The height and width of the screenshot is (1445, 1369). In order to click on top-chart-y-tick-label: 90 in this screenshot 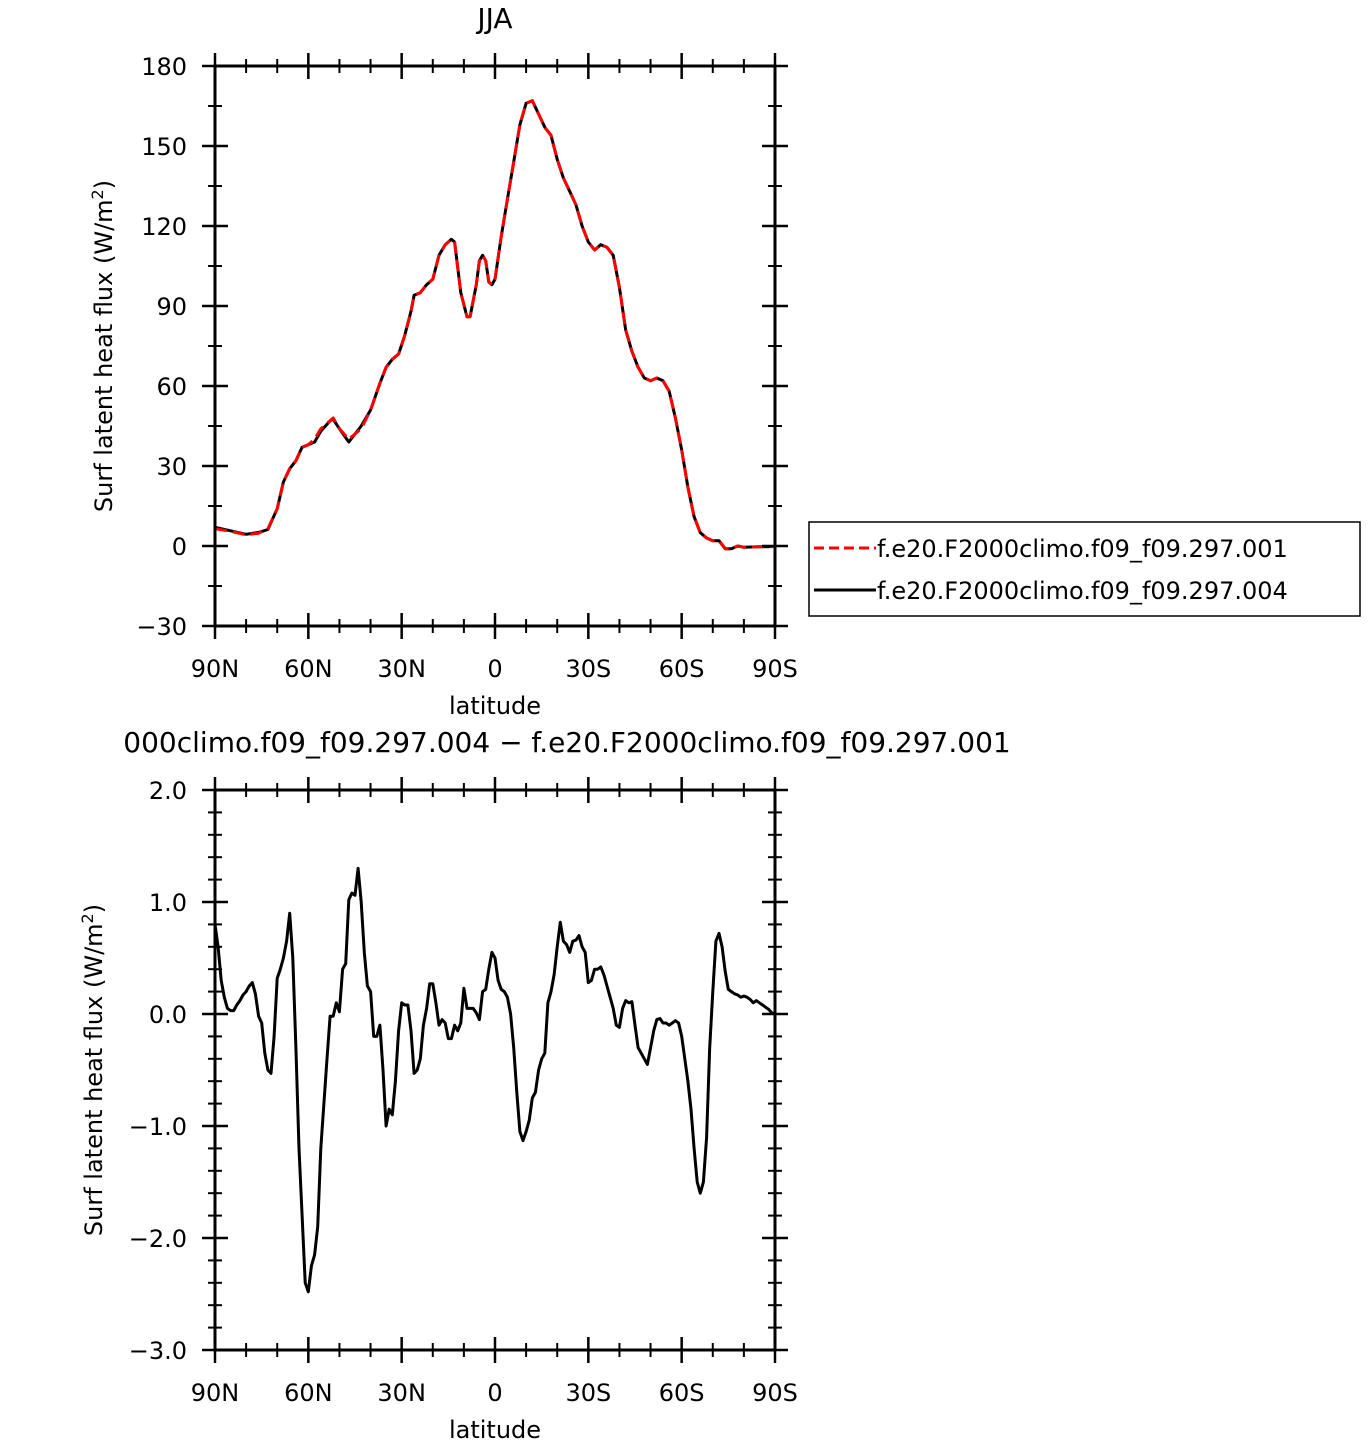, I will do `click(171, 307)`.